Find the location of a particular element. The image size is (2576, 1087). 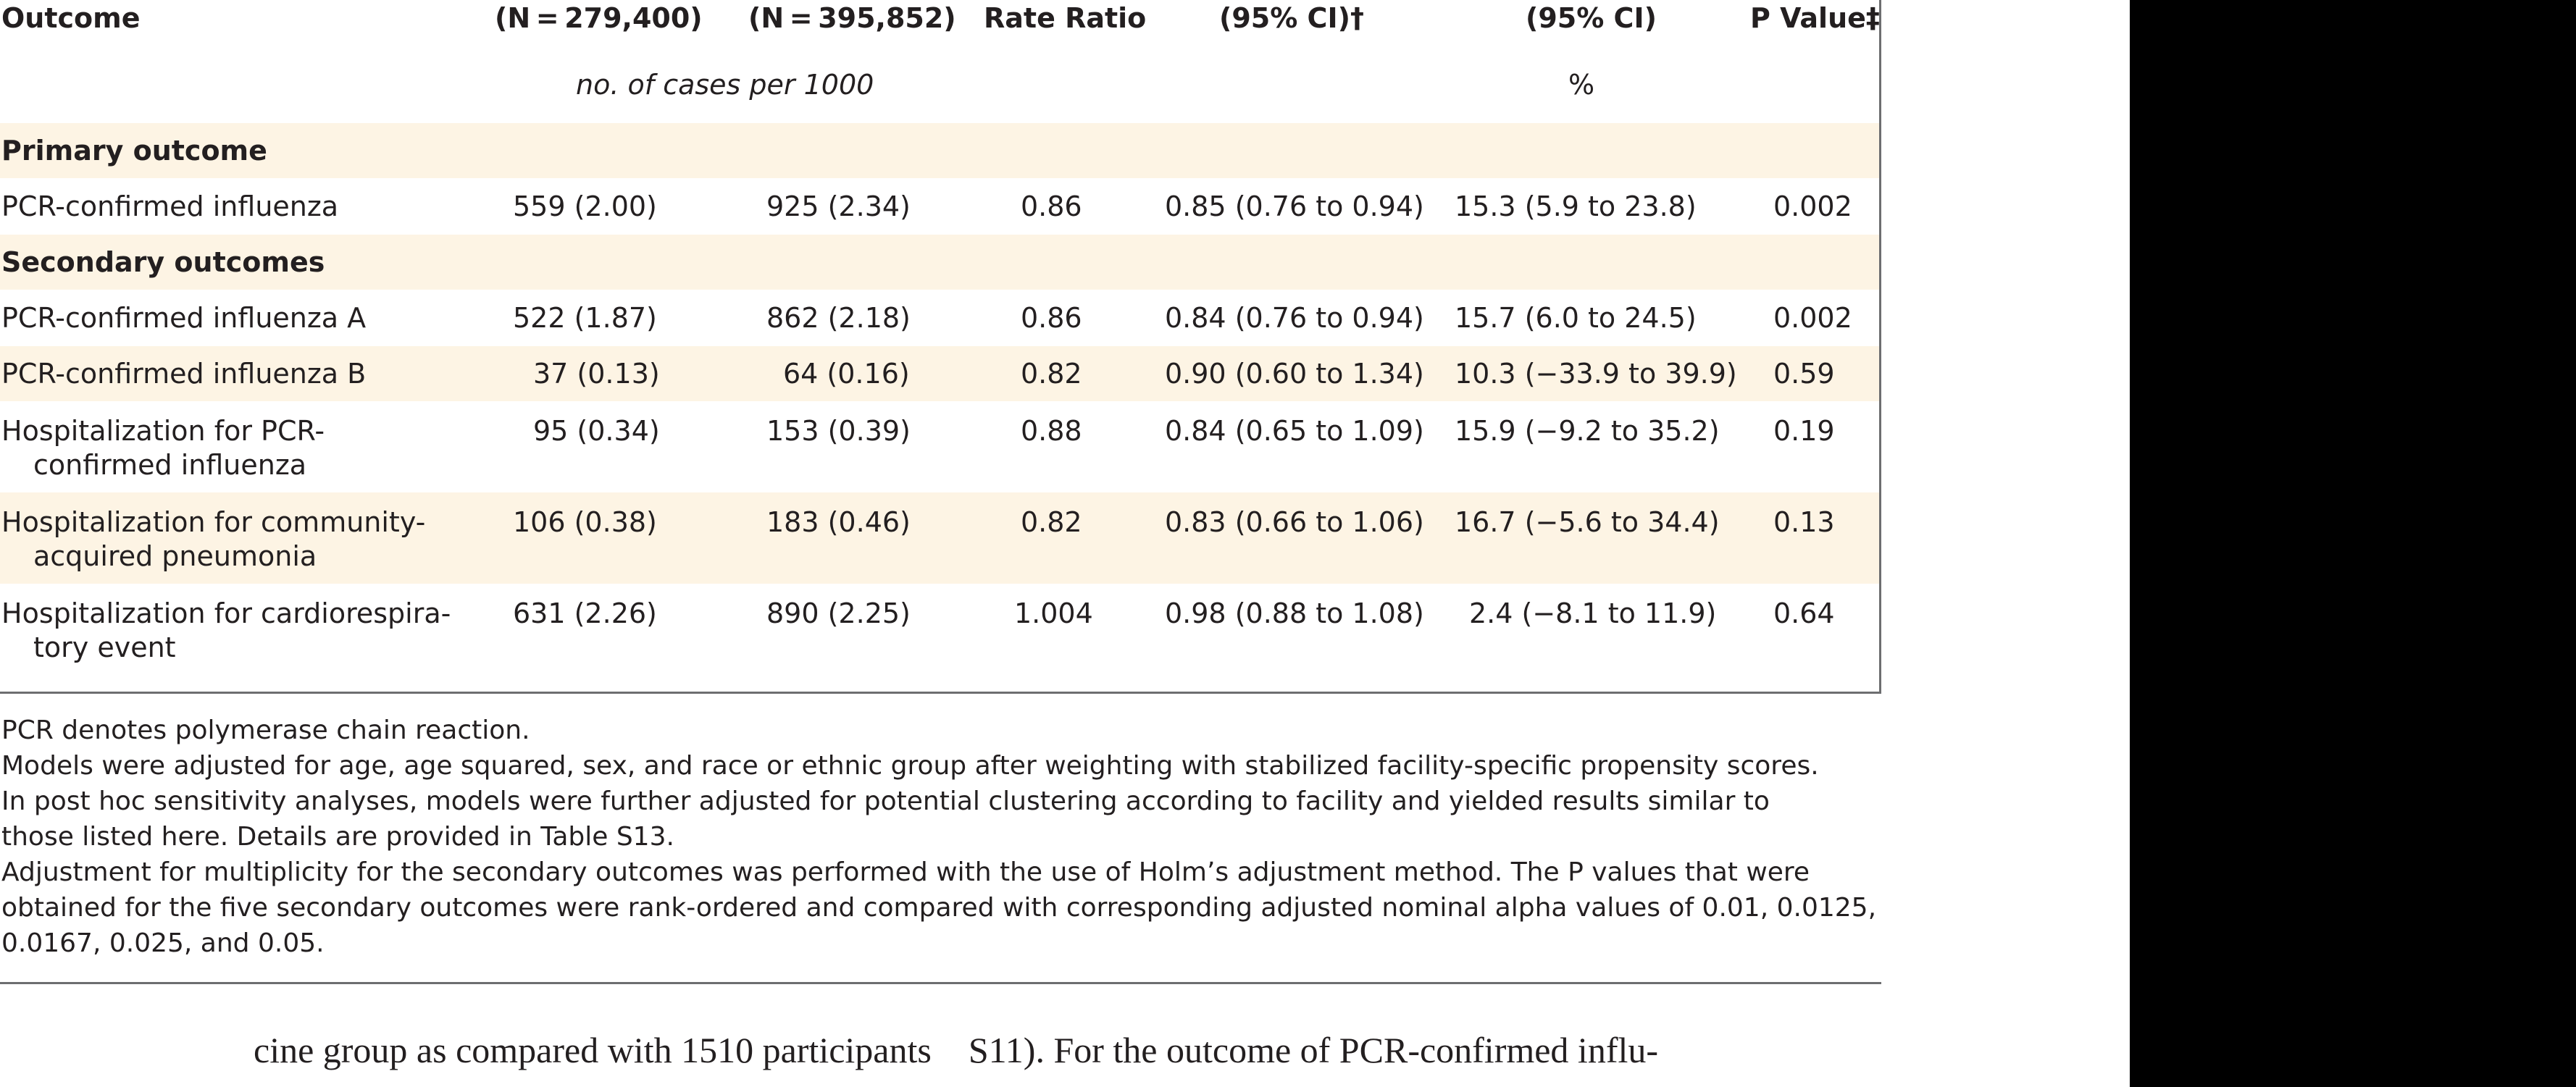

row-group2-cases: 890 (2.25) is located at coordinates (838, 613).